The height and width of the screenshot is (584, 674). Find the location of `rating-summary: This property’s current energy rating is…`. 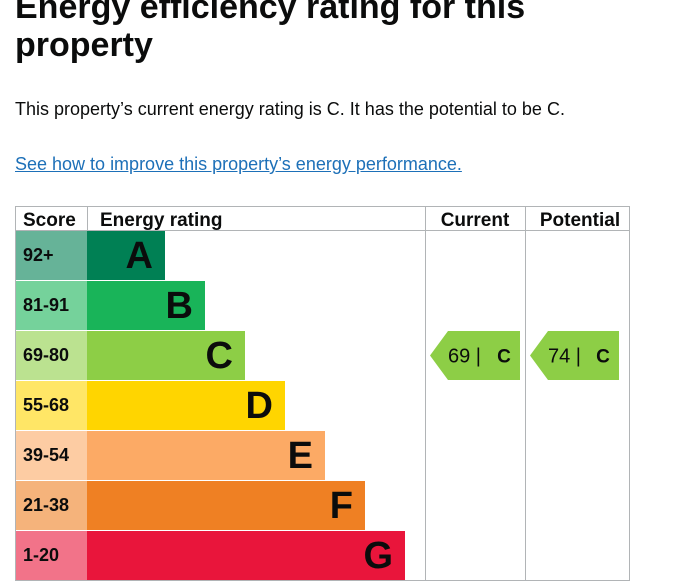

rating-summary: This property’s current energy rating is… is located at coordinates (290, 109).